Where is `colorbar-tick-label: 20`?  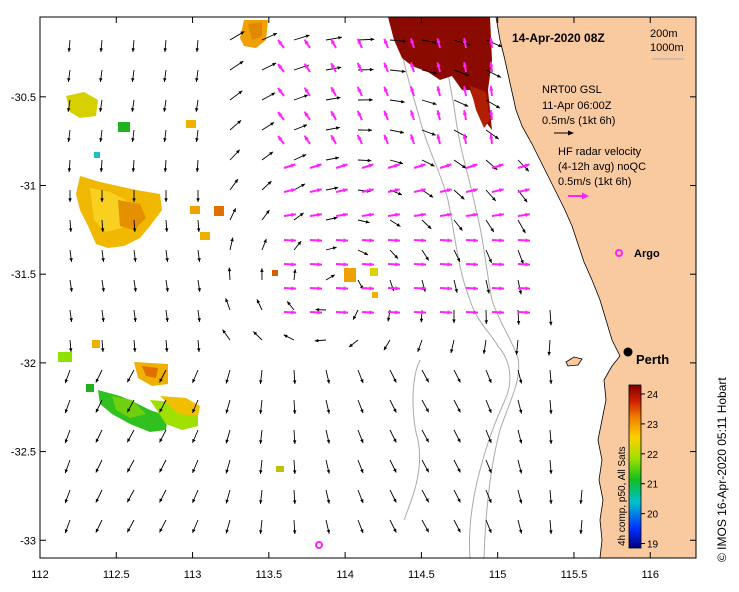
colorbar-tick-label: 20 is located at coordinates (653, 515).